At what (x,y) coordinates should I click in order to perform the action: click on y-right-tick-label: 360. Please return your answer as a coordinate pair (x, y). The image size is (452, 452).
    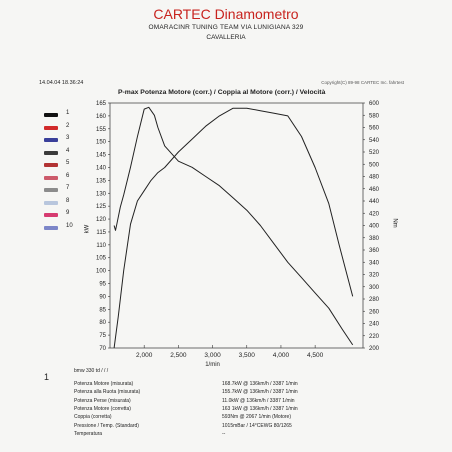
    Looking at the image, I should click on (374, 251).